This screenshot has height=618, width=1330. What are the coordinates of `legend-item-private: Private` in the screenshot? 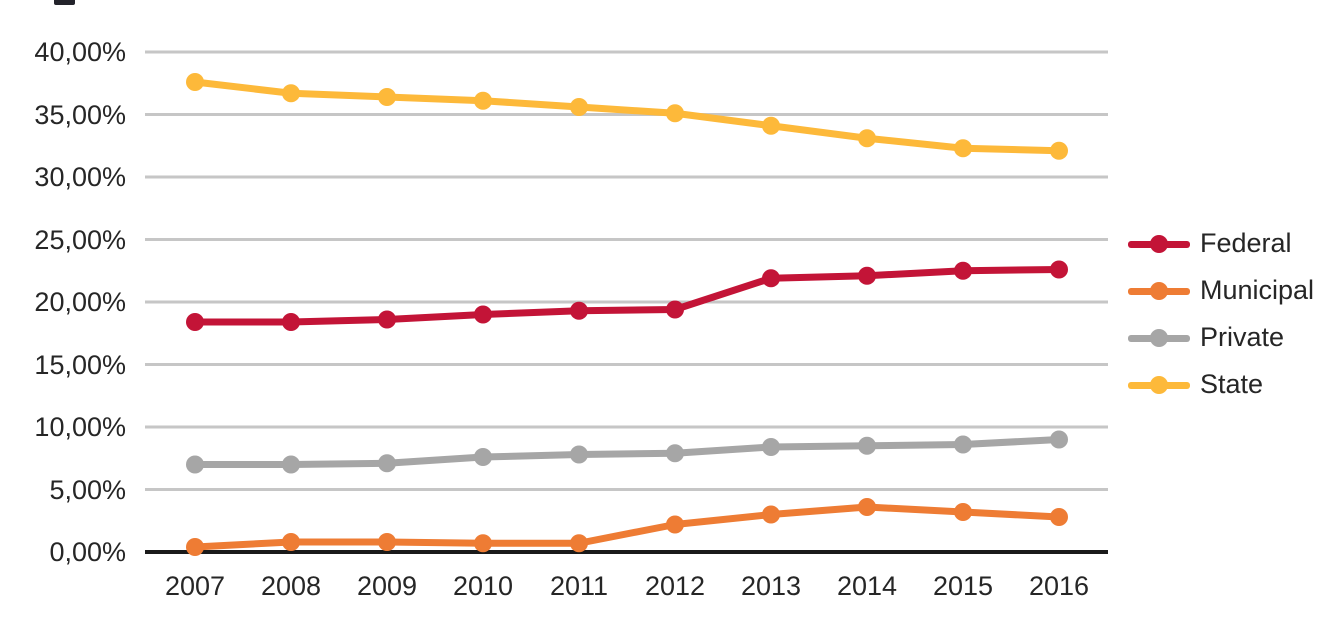 It's located at (1221, 337).